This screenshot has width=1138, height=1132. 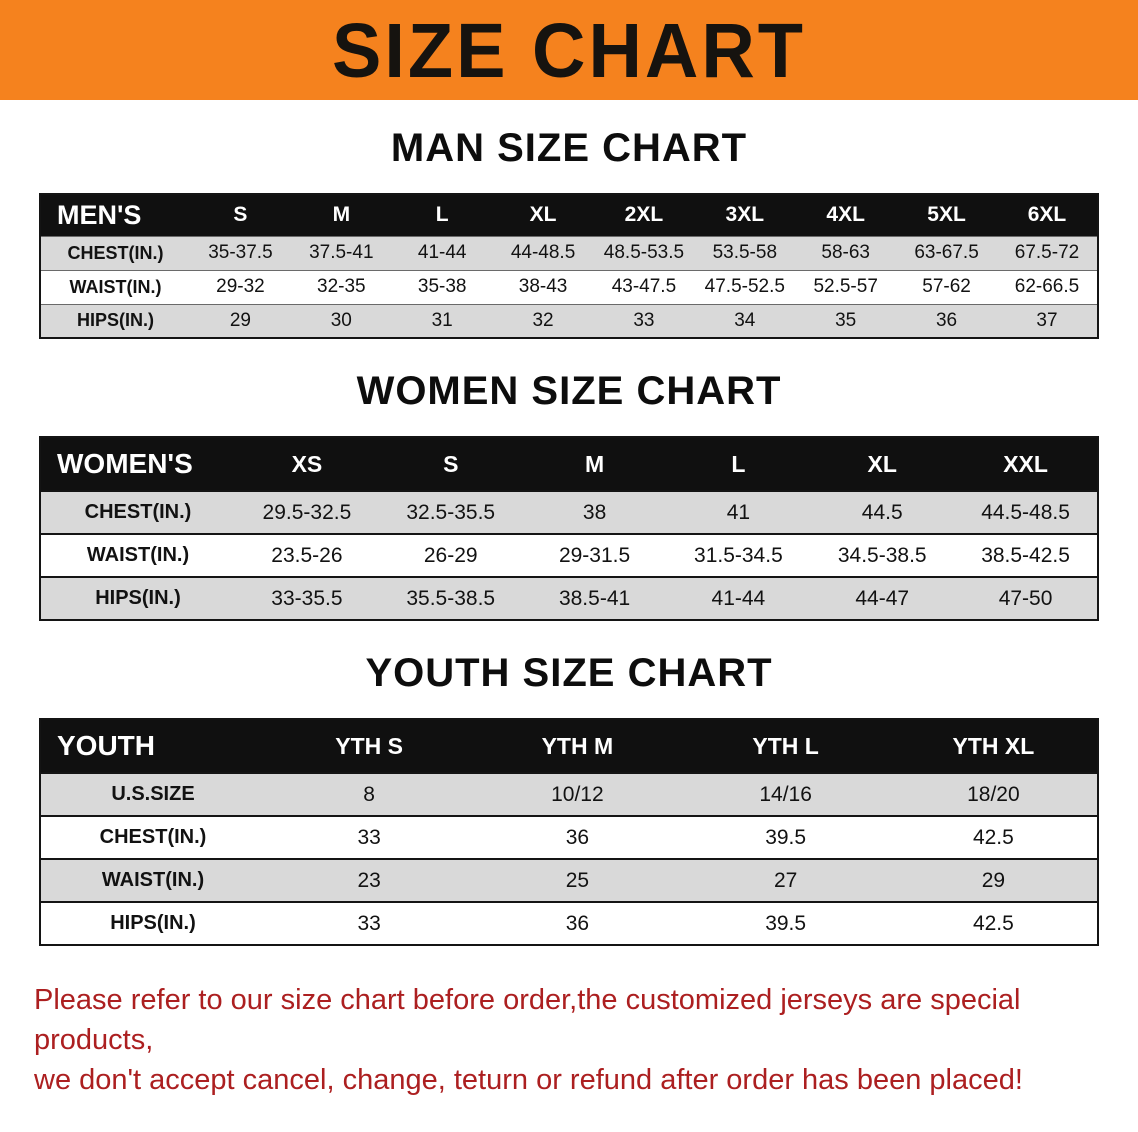 What do you see at coordinates (946, 253) in the screenshot?
I see `size-value: 63-67.5` at bounding box center [946, 253].